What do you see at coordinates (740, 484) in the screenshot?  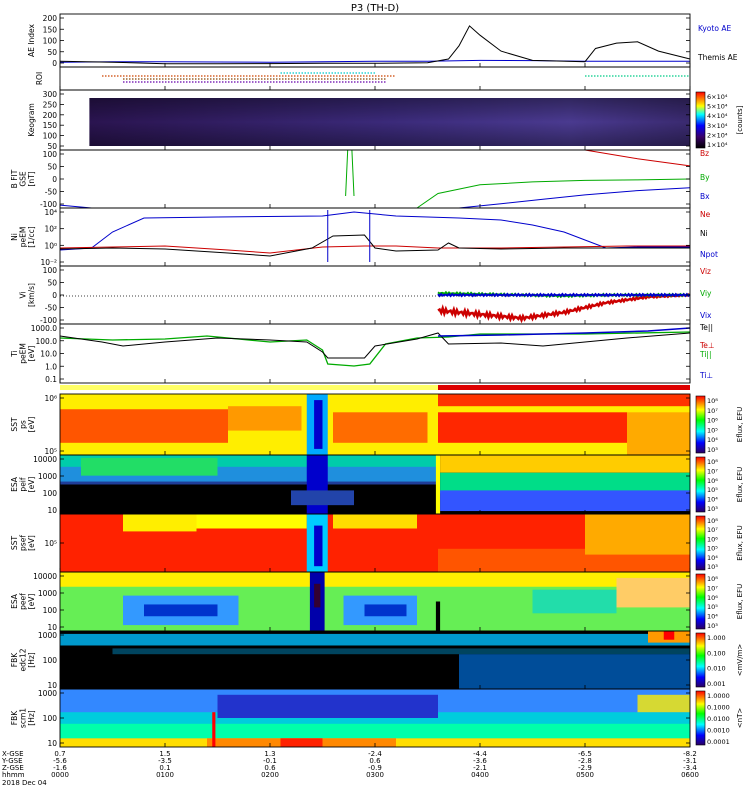 I see `esa_i-colorbar-label: Eflux, EFU` at bounding box center [740, 484].